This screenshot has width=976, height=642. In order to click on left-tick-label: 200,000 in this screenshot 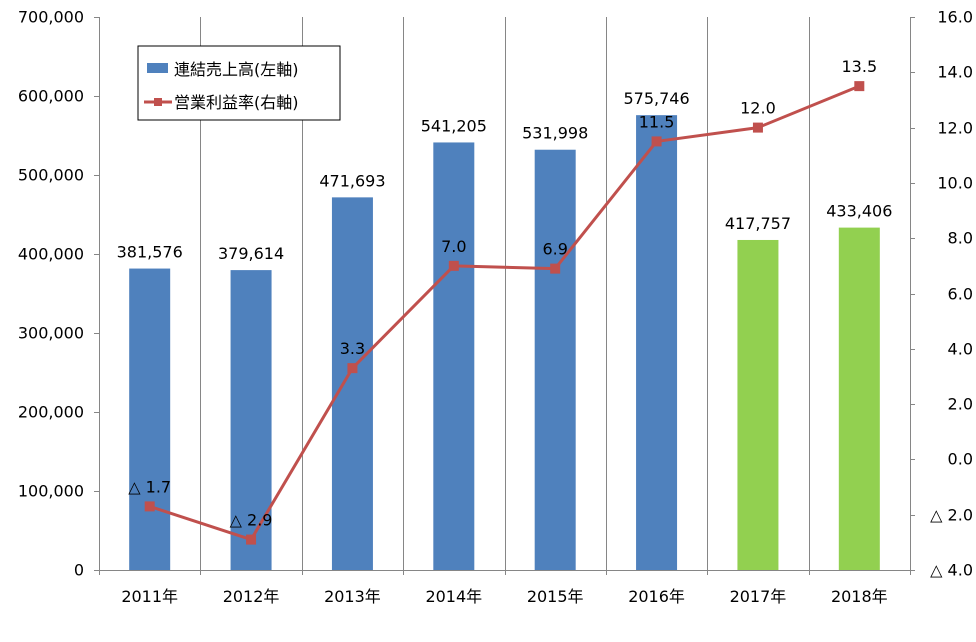, I will do `click(51, 412)`.